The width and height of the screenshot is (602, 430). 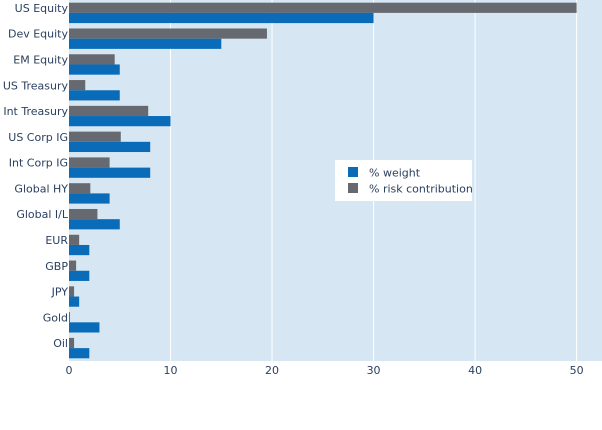 I want to click on x-tick-label: 30, so click(x=374, y=370).